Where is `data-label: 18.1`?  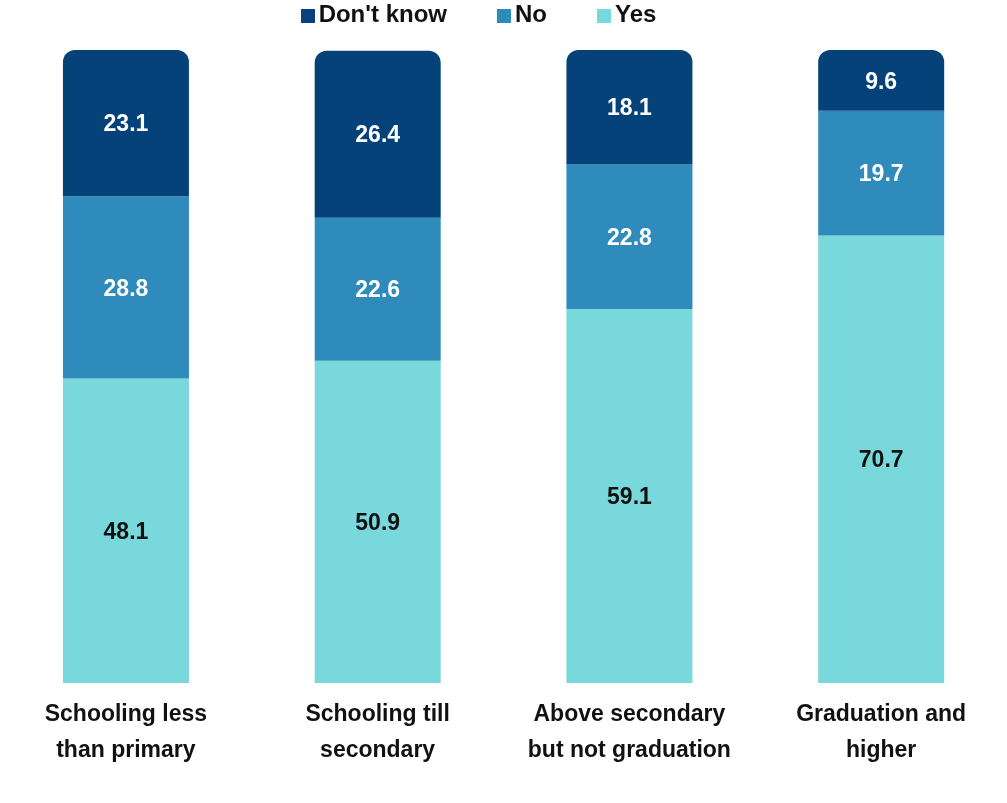
data-label: 18.1 is located at coordinates (630, 107).